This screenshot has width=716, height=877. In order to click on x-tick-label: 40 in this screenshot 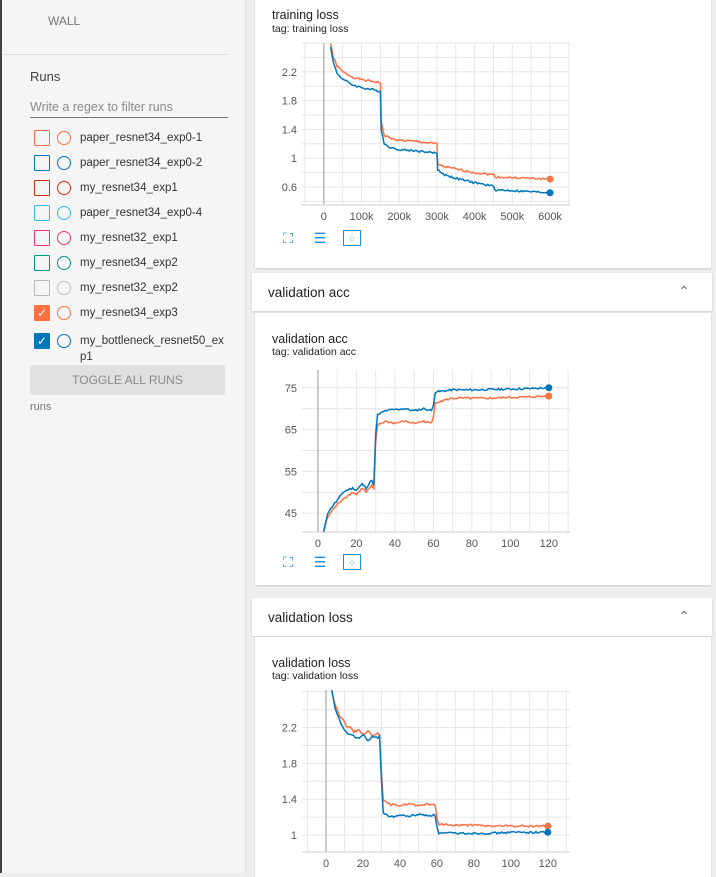, I will do `click(395, 544)`.